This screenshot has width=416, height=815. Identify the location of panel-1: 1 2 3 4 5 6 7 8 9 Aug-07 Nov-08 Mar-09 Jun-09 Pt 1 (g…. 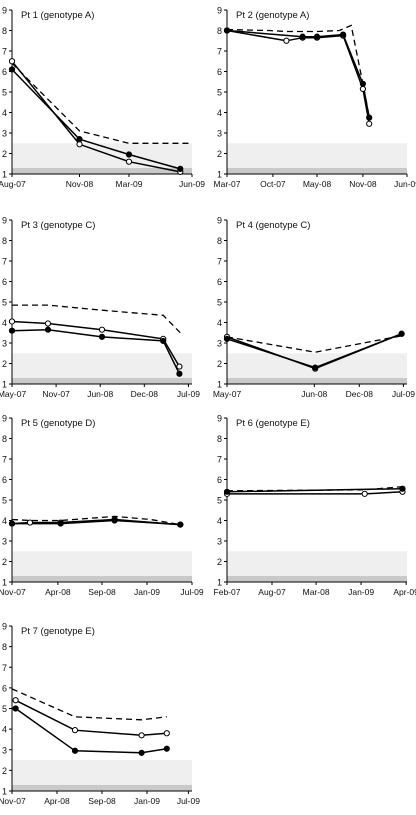
(102, 98).